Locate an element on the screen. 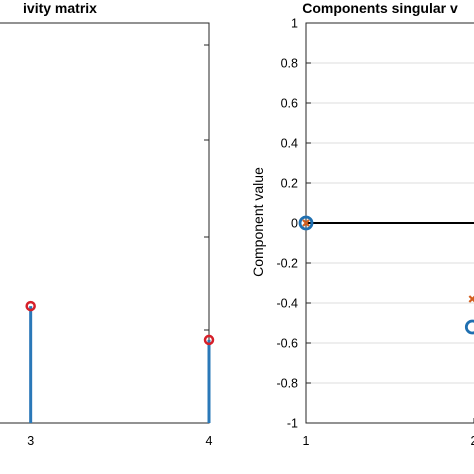 The height and width of the screenshot is (474, 474). y-tick-label: -0.4 is located at coordinates (287, 304).